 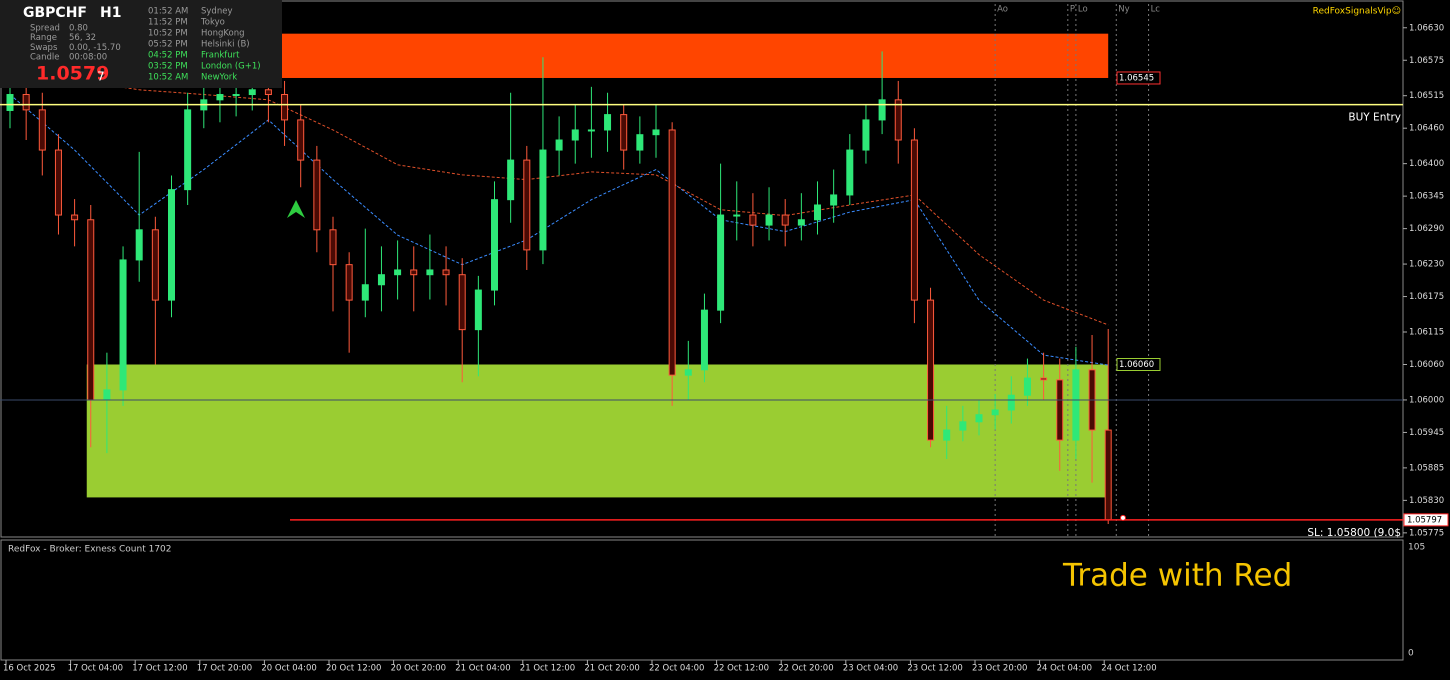 What do you see at coordinates (1354, 533) in the screenshot?
I see `level-label: SL: 1.05800 (9.0$` at bounding box center [1354, 533].